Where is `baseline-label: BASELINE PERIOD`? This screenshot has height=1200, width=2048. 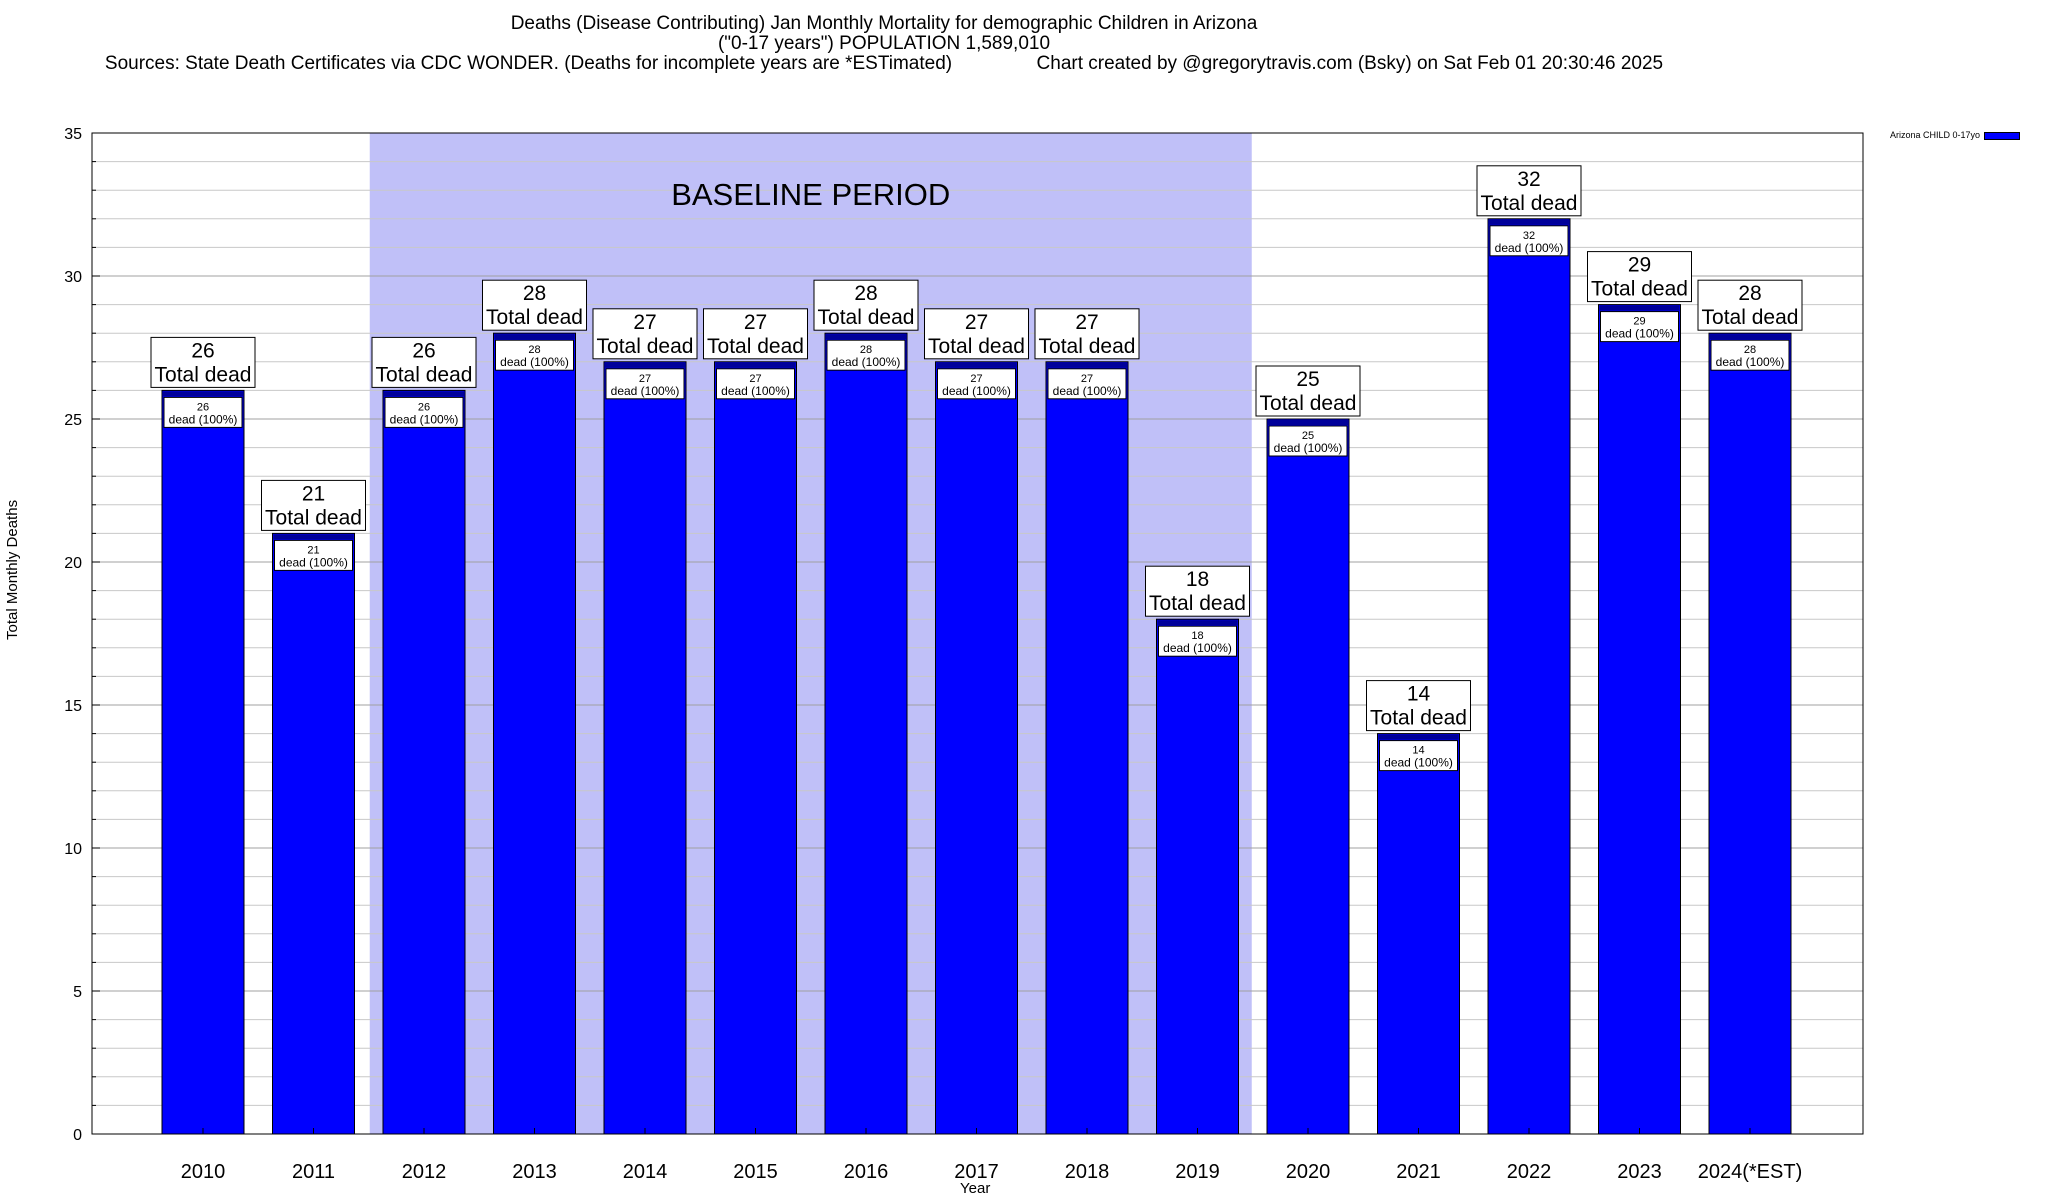 baseline-label: BASELINE PERIOD is located at coordinates (810, 194).